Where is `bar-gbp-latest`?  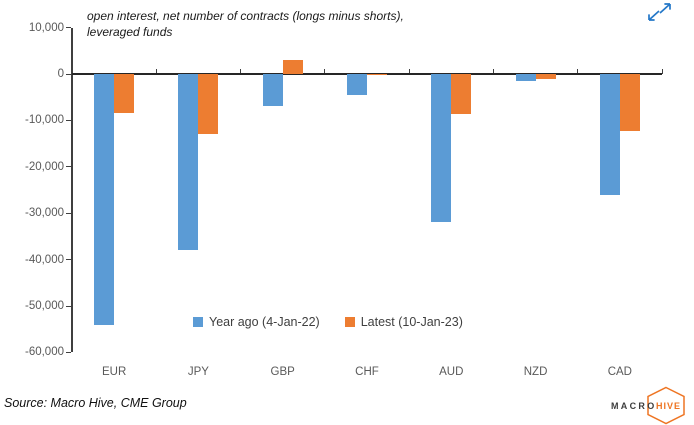
bar-gbp-latest is located at coordinates (292, 67).